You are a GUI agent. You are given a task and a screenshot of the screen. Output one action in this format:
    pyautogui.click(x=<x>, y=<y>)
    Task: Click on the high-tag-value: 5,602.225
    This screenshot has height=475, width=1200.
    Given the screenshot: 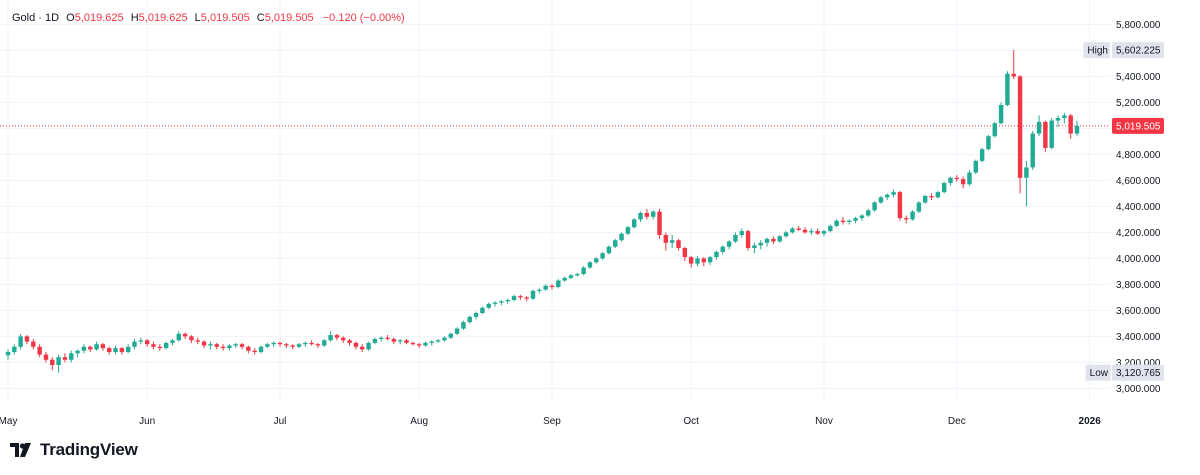 What is the action you would take?
    pyautogui.click(x=1138, y=51)
    